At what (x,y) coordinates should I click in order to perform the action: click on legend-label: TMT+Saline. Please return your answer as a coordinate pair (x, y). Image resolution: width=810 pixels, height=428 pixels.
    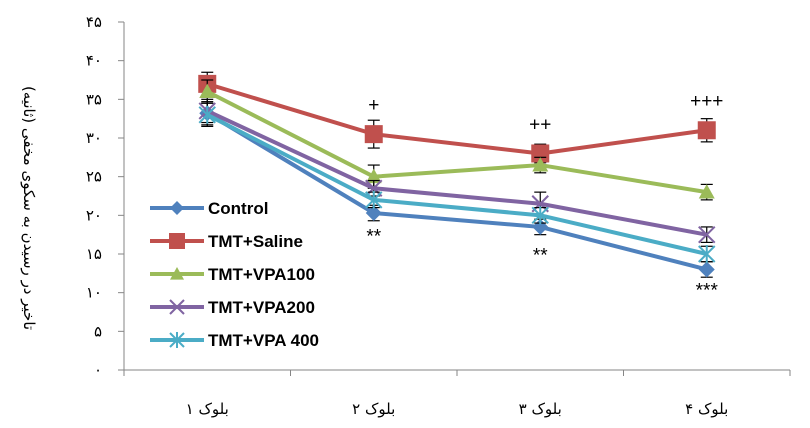
    Looking at the image, I should click on (255, 241).